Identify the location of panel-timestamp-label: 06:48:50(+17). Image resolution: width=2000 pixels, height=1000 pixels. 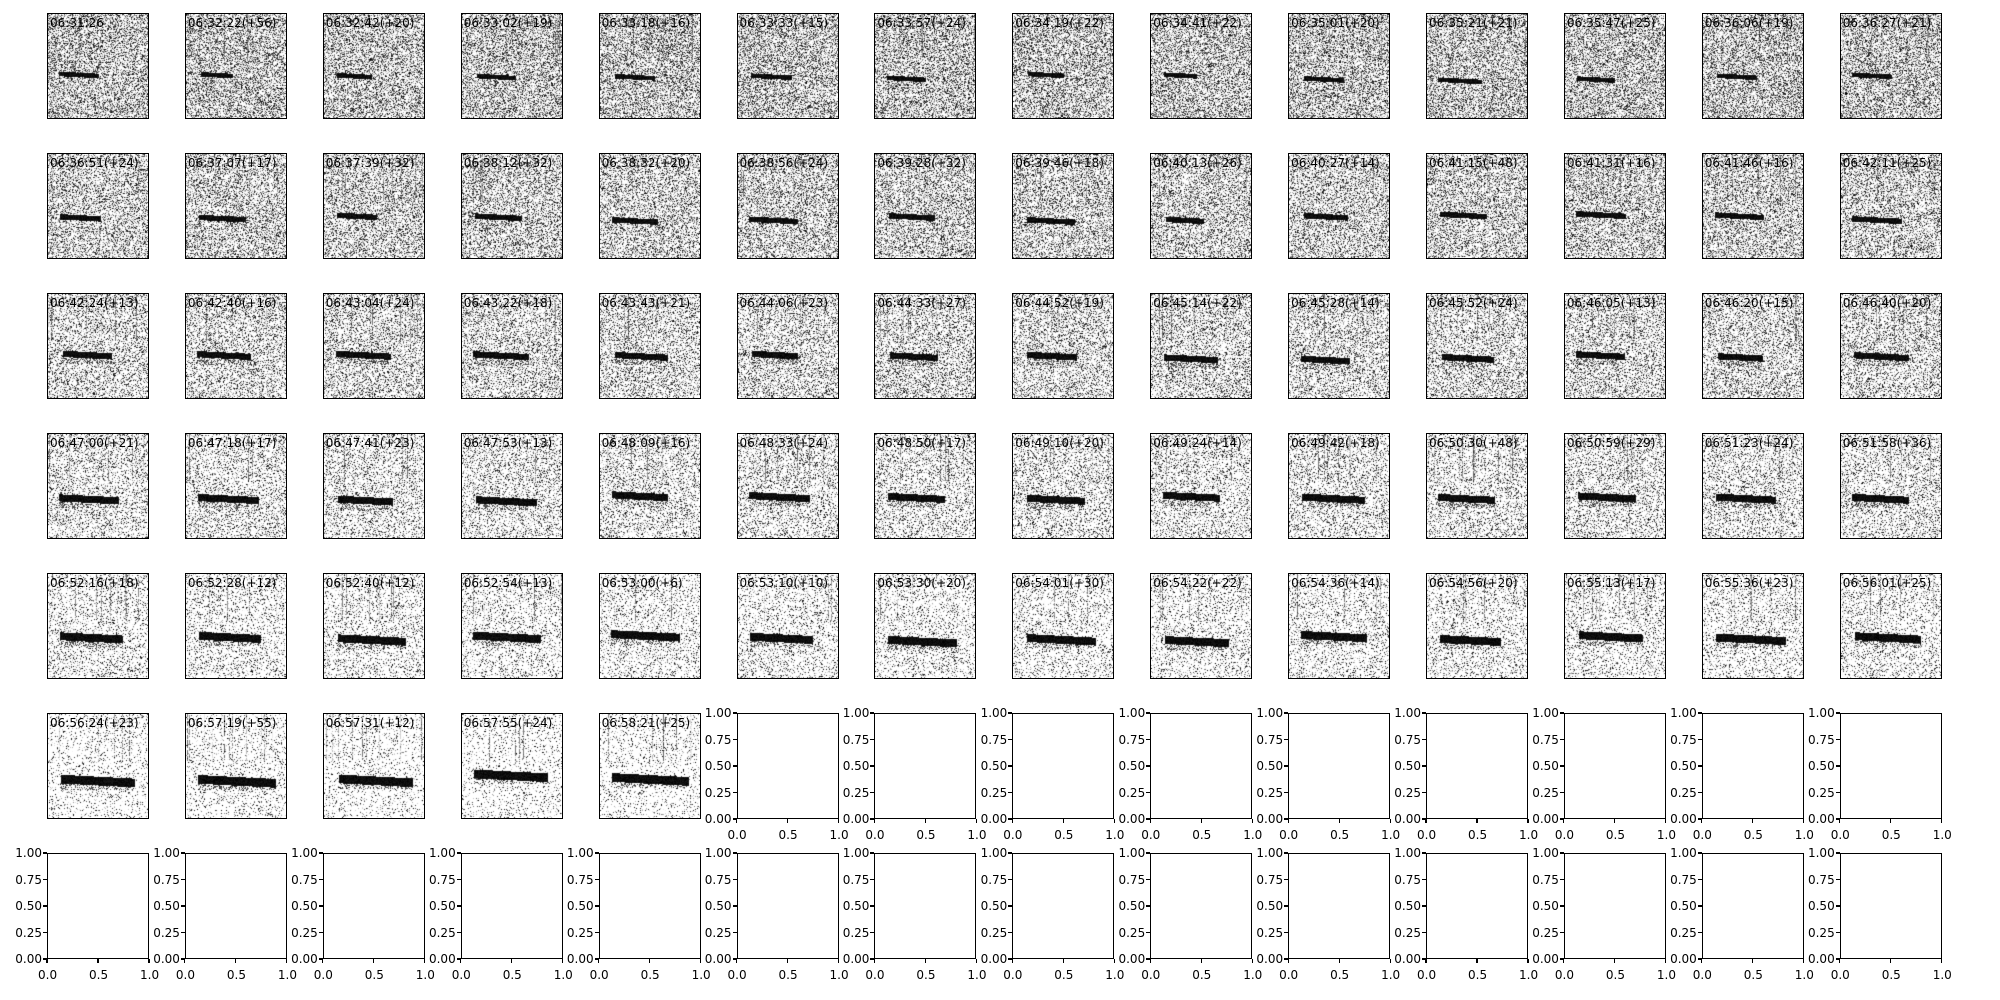
(921, 443).